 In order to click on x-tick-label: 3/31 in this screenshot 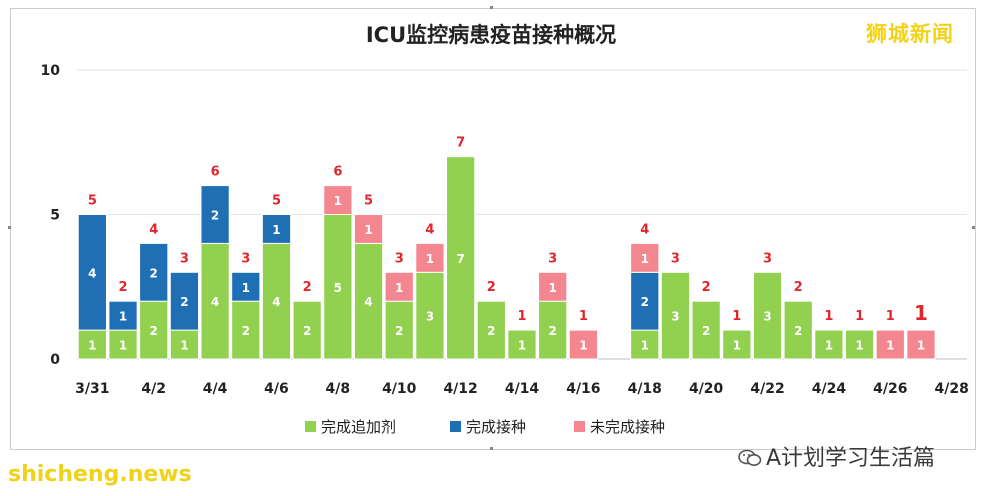, I will do `click(92, 389)`.